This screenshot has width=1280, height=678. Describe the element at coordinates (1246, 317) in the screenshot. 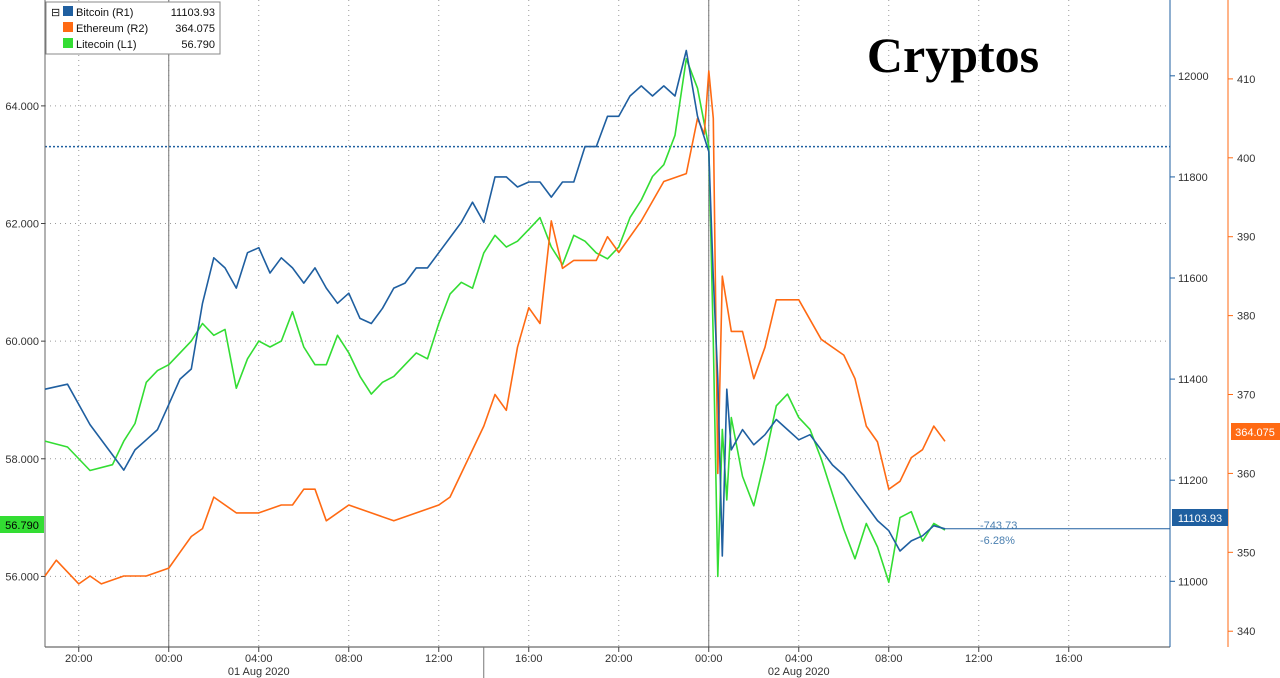

I see `right2-tick-label: 380` at that location.